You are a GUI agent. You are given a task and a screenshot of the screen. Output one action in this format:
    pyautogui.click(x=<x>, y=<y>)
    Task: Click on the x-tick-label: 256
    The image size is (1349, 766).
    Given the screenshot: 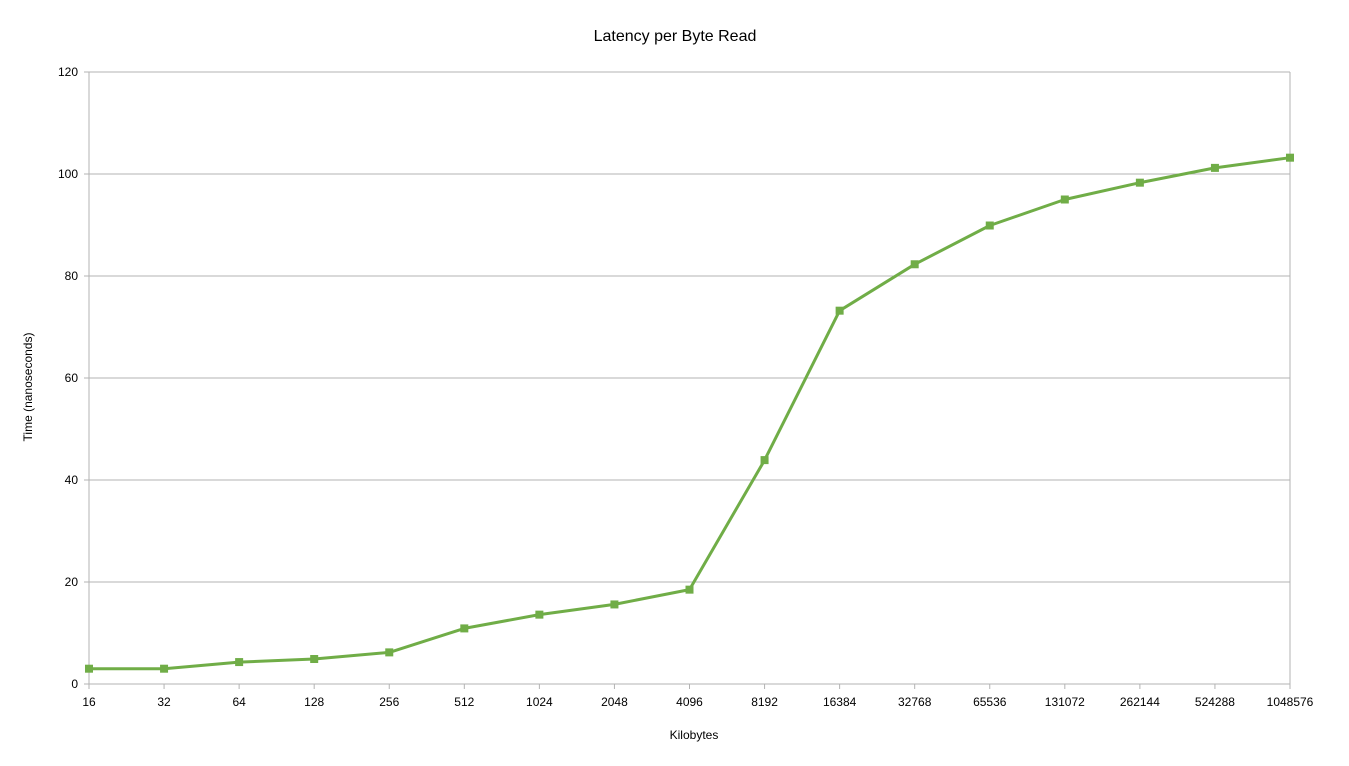 What is the action you would take?
    pyautogui.click(x=389, y=702)
    